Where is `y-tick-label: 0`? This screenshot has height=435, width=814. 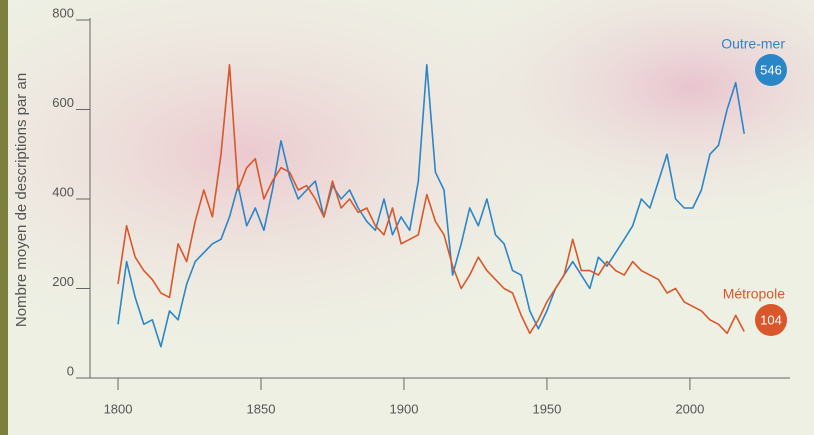 y-tick-label: 0 is located at coordinates (70, 370).